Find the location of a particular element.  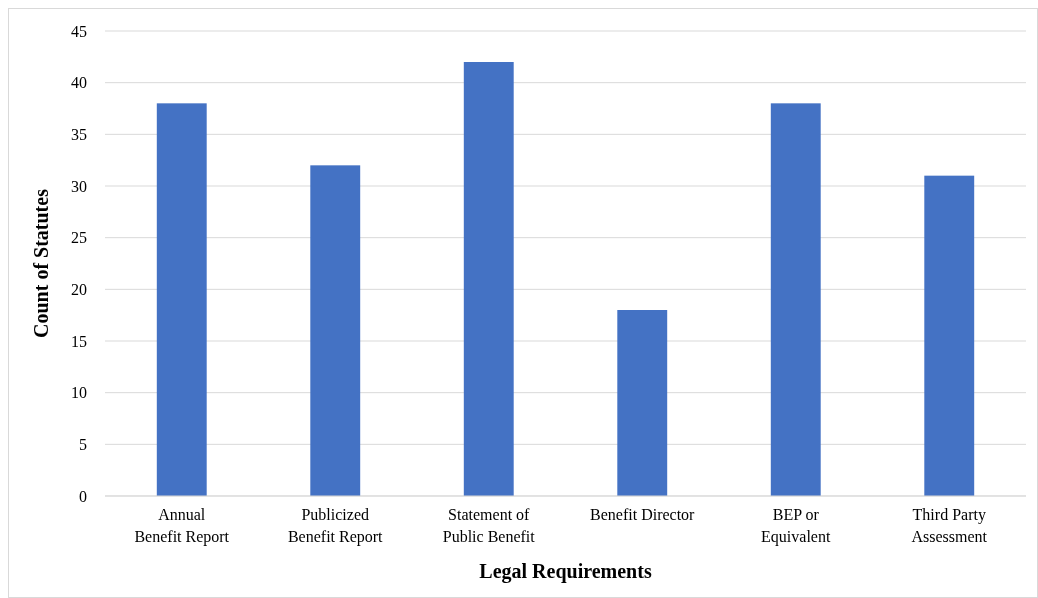

y-tick-label: 25 is located at coordinates (79, 238).